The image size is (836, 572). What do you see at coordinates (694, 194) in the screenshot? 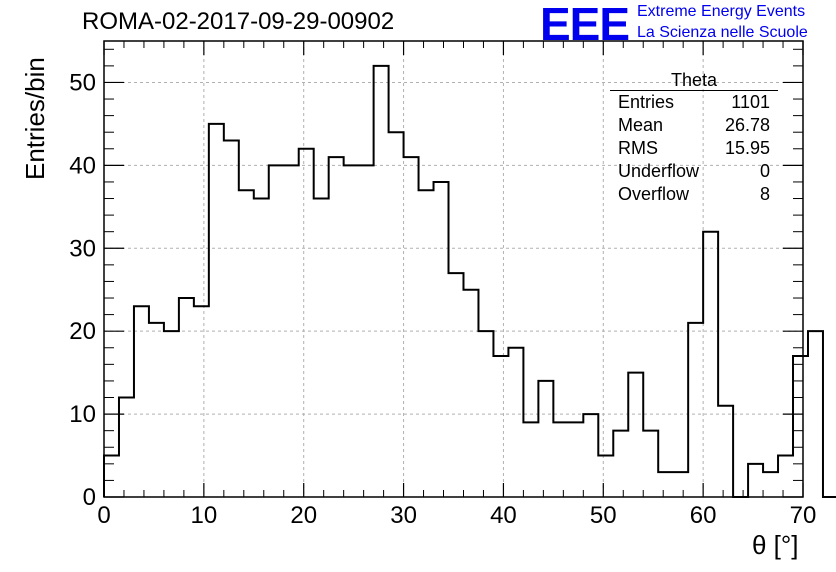
I see `stats-row-overflow: Overflow 8` at bounding box center [694, 194].